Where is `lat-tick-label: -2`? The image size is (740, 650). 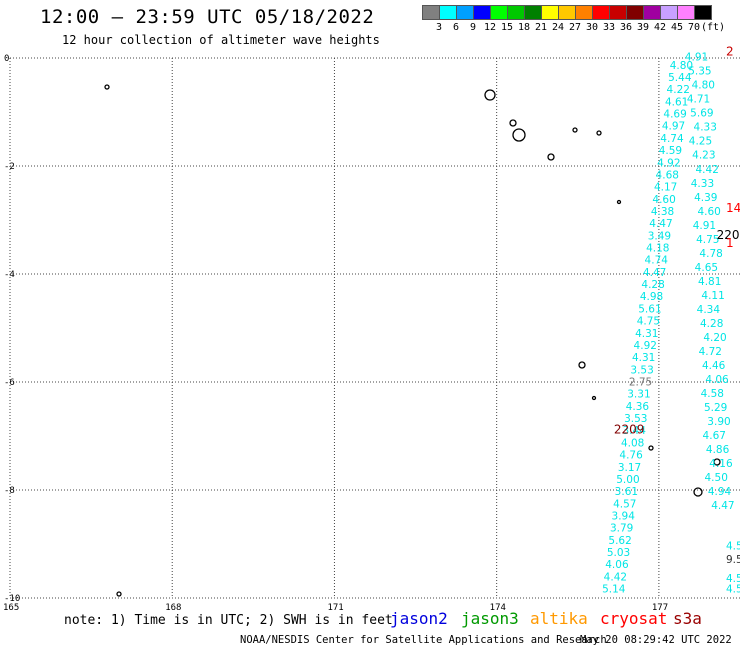
lat-tick-label: -2 is located at coordinates (9, 167).